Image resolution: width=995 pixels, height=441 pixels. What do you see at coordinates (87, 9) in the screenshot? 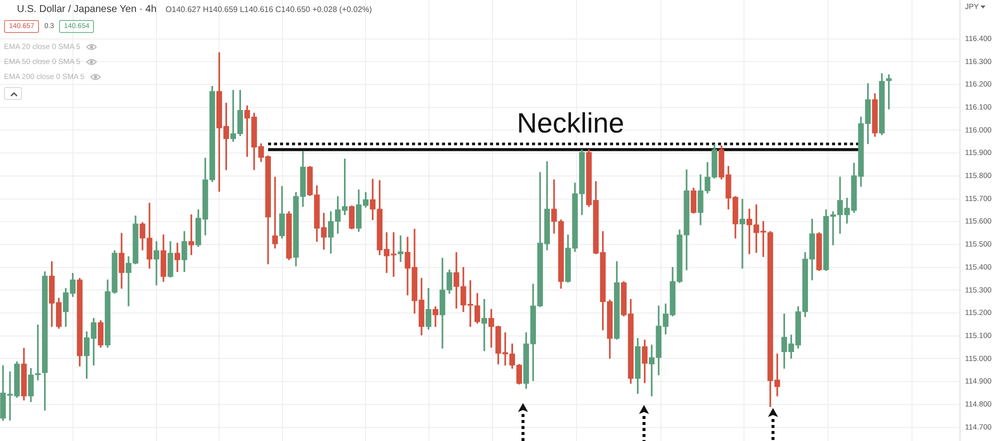
I see `chart-title: U.S. Dollar / Japanese Yen · 4h` at bounding box center [87, 9].